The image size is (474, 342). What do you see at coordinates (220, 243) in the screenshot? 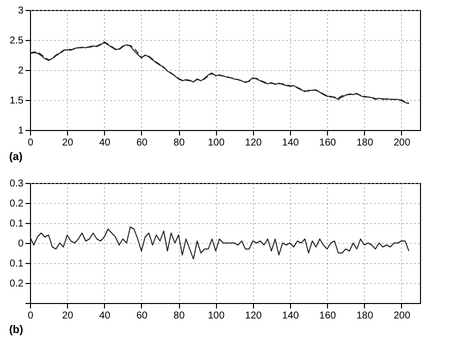
I see `line-series` at bounding box center [220, 243].